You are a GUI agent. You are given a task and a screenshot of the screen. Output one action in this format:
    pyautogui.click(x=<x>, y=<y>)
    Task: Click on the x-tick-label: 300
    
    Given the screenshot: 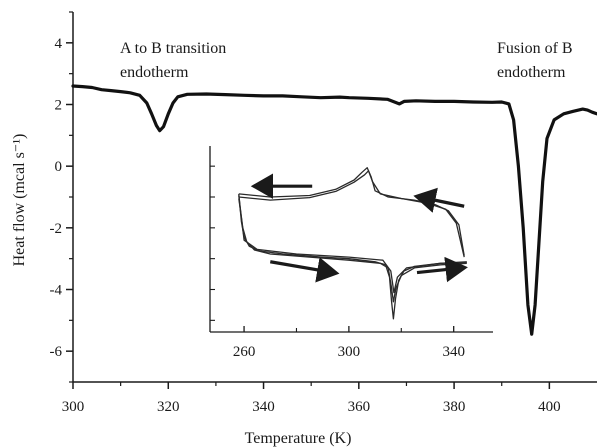 What is the action you would take?
    pyautogui.click(x=73, y=407)
    